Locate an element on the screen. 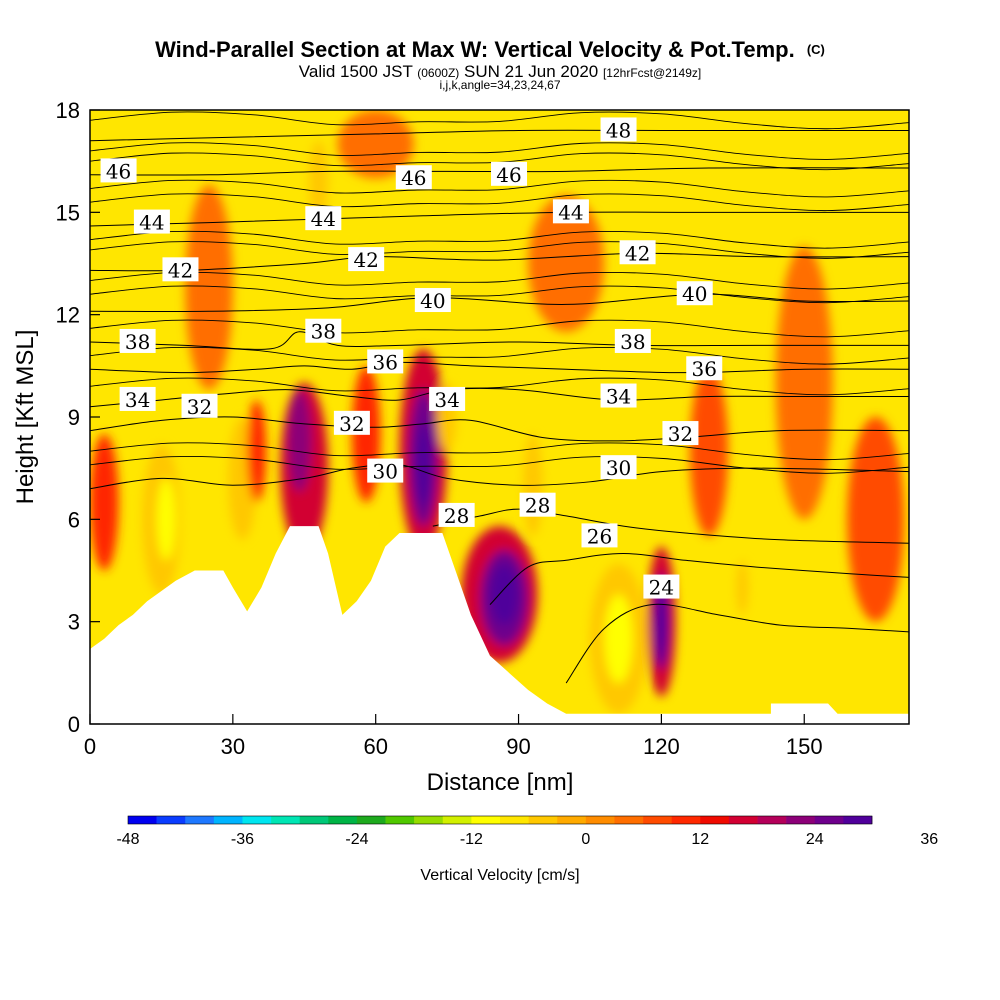  contour-label: 40 is located at coordinates (432, 300).